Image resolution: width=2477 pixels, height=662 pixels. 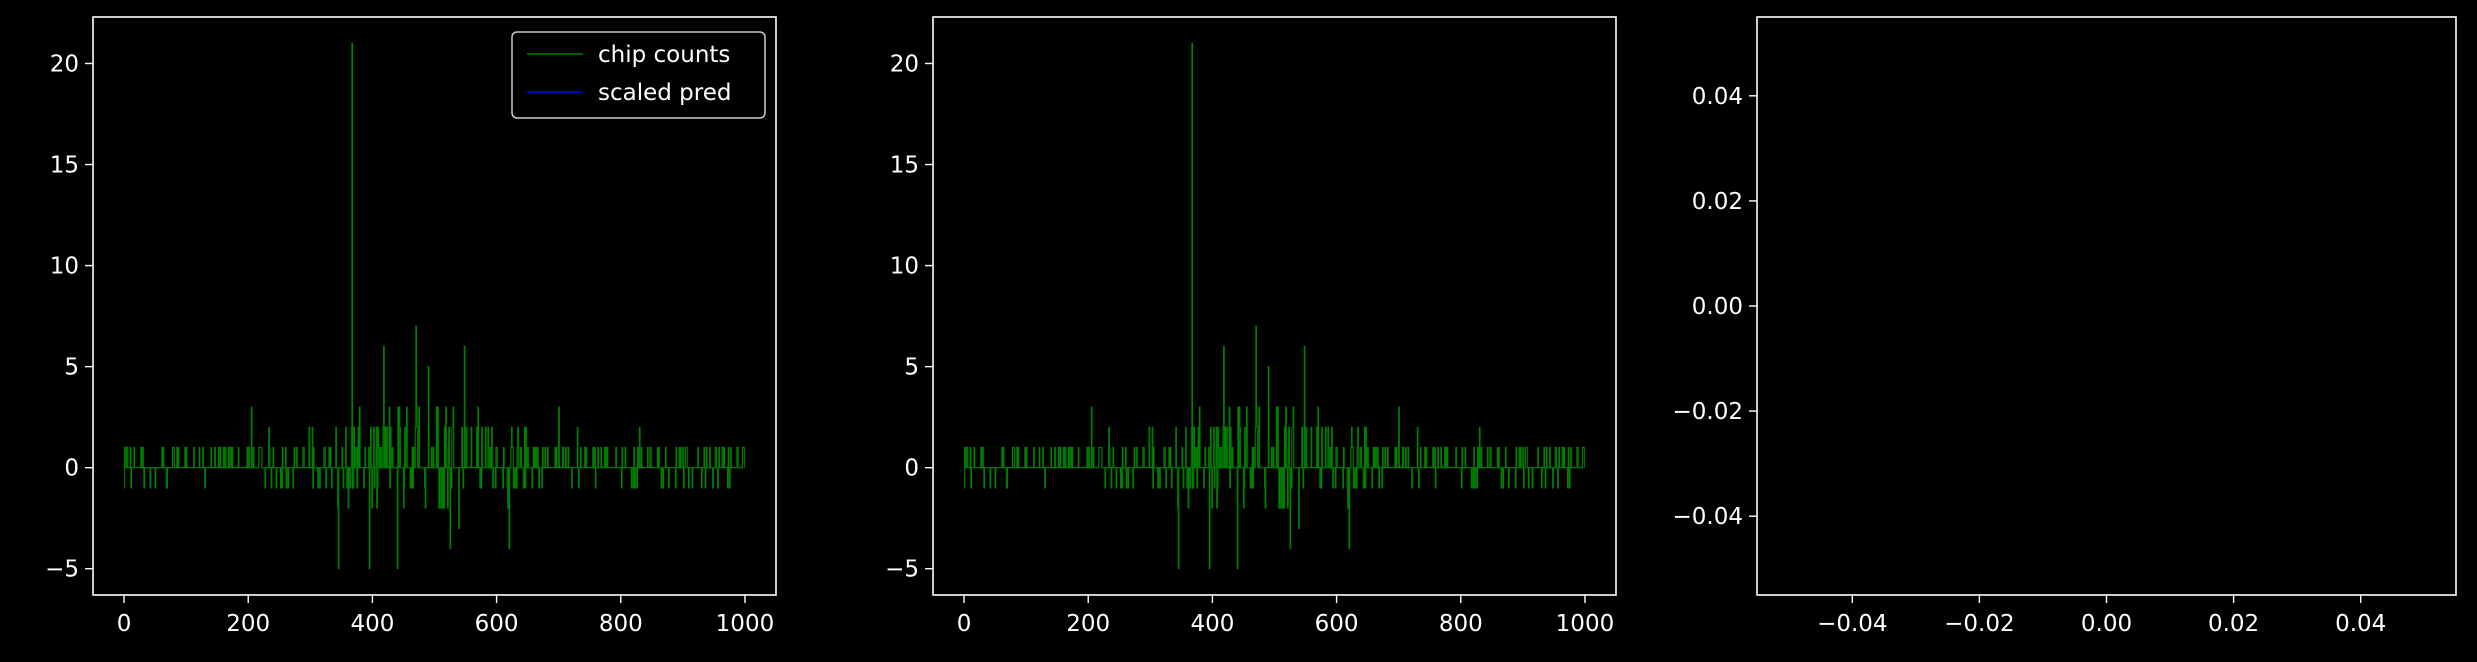 I want to click on y-tick-label: 0.02, so click(x=1717, y=202).